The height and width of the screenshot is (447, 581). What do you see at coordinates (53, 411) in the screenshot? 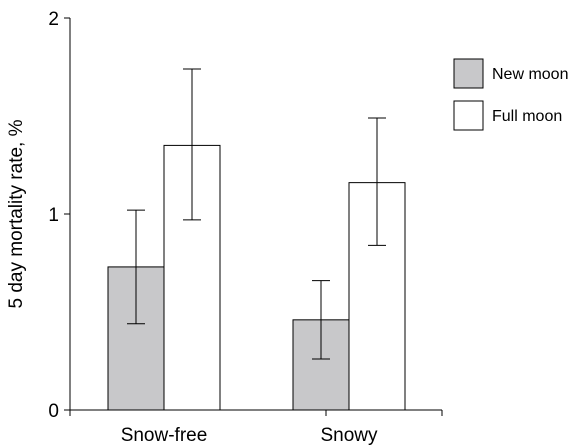
I see `y-tick-label-0: 0` at bounding box center [53, 411].